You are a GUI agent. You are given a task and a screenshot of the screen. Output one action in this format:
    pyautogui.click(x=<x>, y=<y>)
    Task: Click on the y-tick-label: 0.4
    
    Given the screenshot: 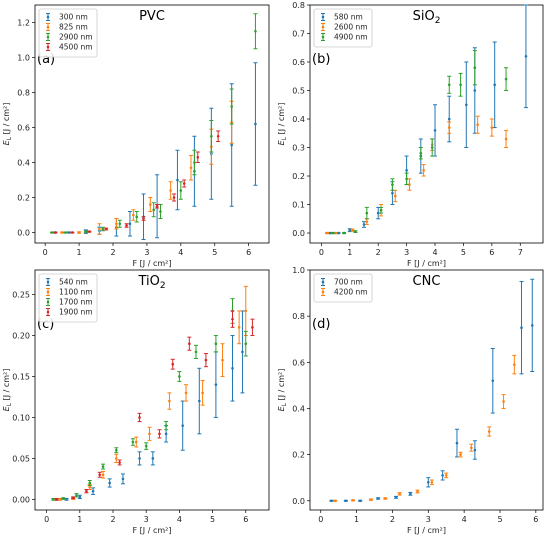 What is the action you would take?
    pyautogui.click(x=298, y=408)
    